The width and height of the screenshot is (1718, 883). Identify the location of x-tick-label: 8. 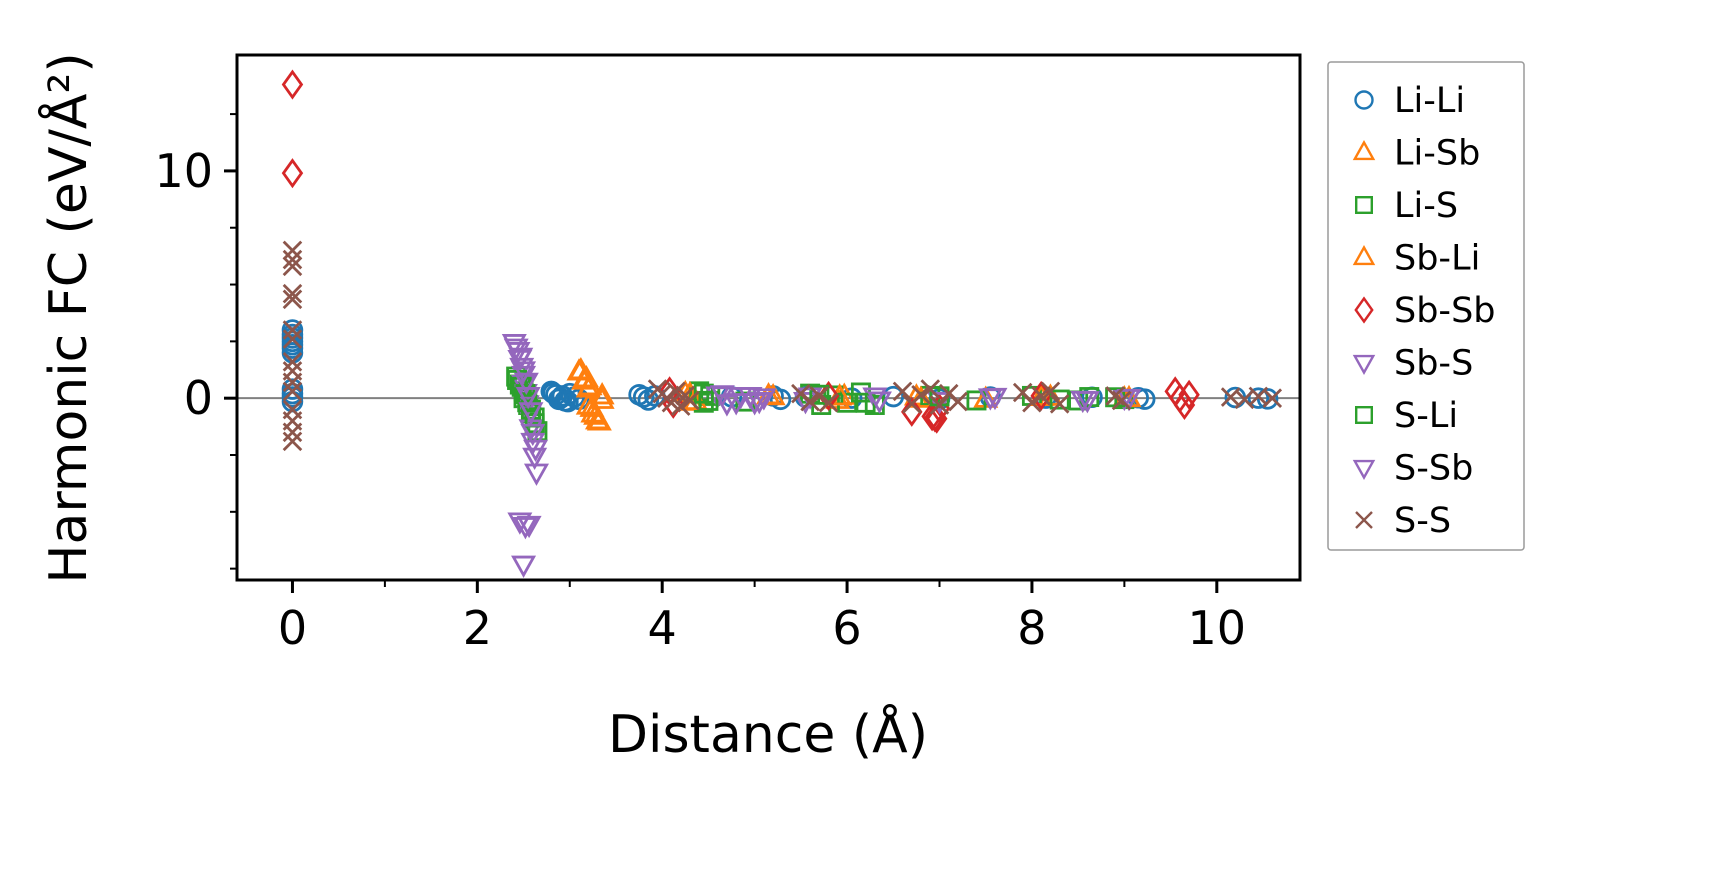
(1031, 628).